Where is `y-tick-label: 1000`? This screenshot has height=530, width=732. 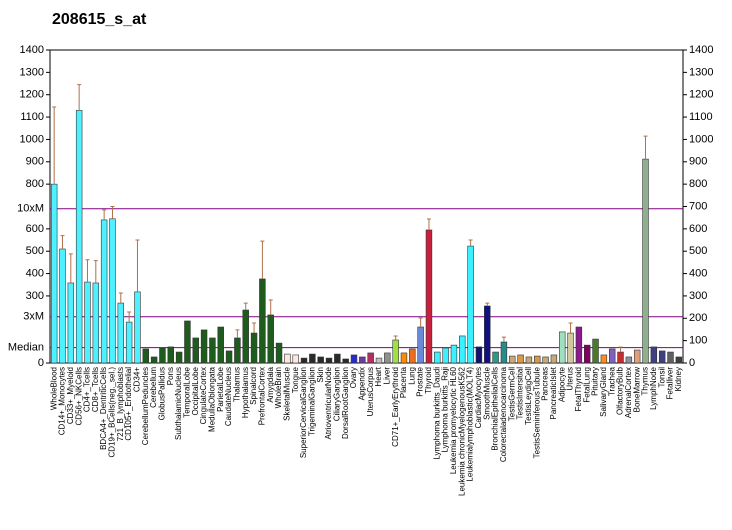
y-tick-label: 1000 is located at coordinates (32, 139).